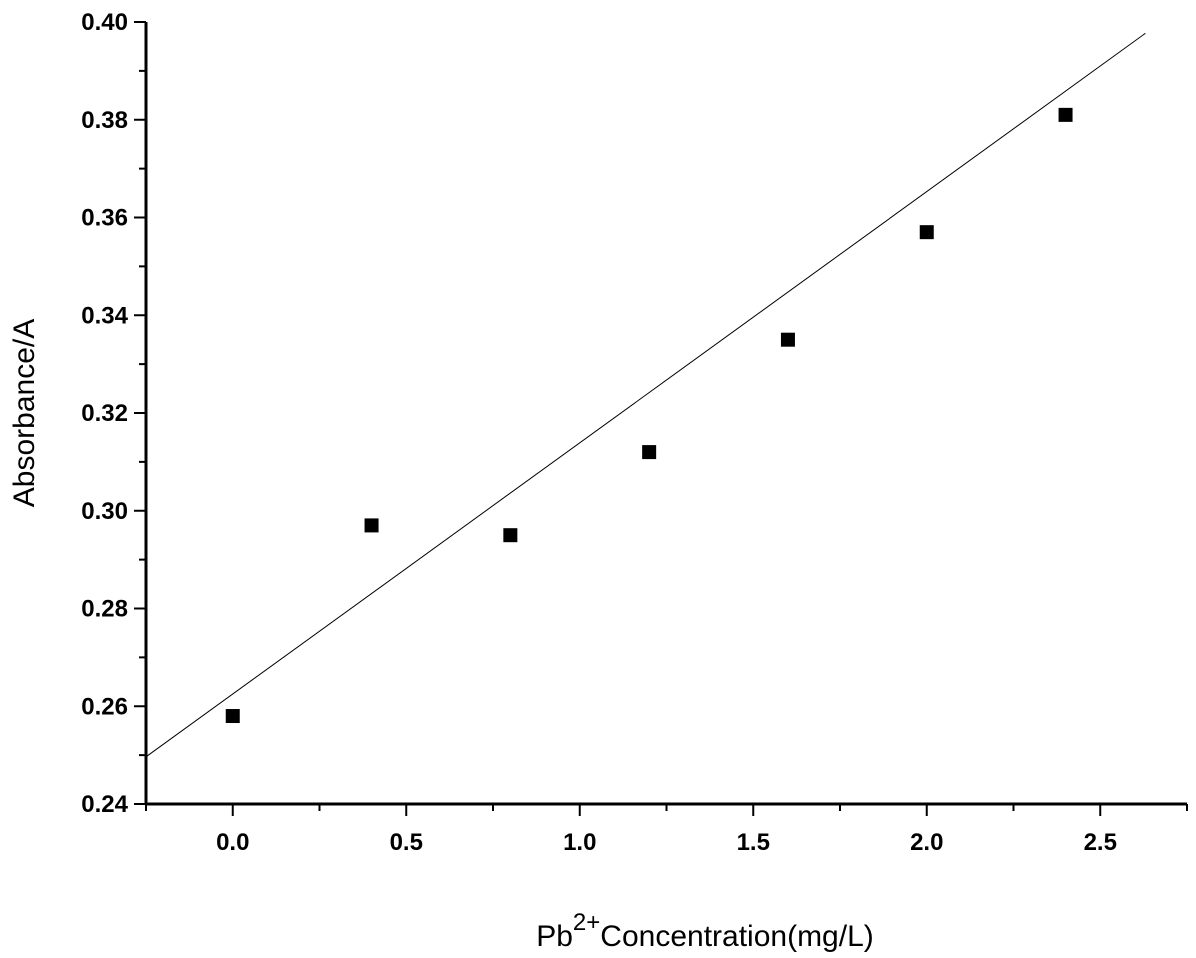  Describe the element at coordinates (104, 120) in the screenshot. I see `y-tick-label: 0.38` at that location.